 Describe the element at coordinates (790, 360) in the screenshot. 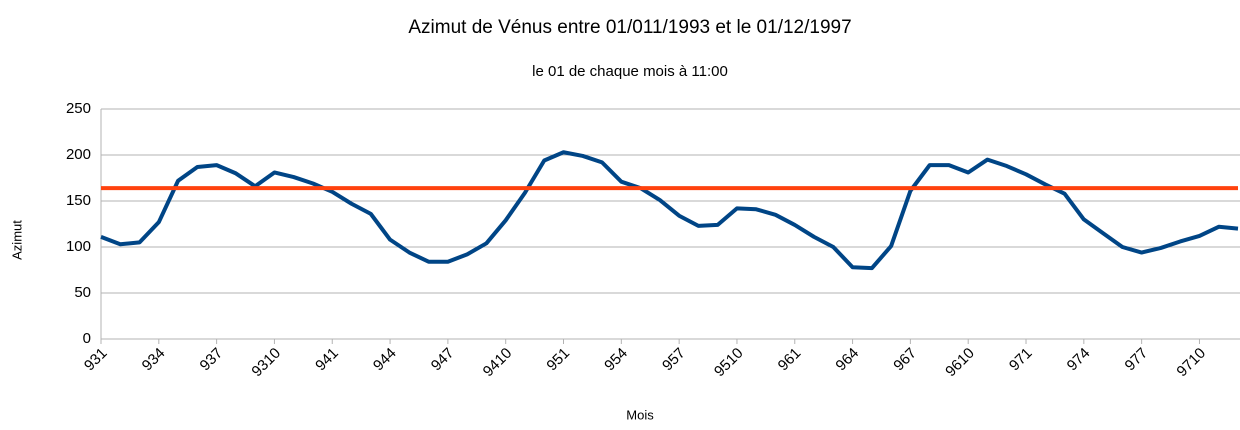

I see `x-tick-label: 961` at that location.